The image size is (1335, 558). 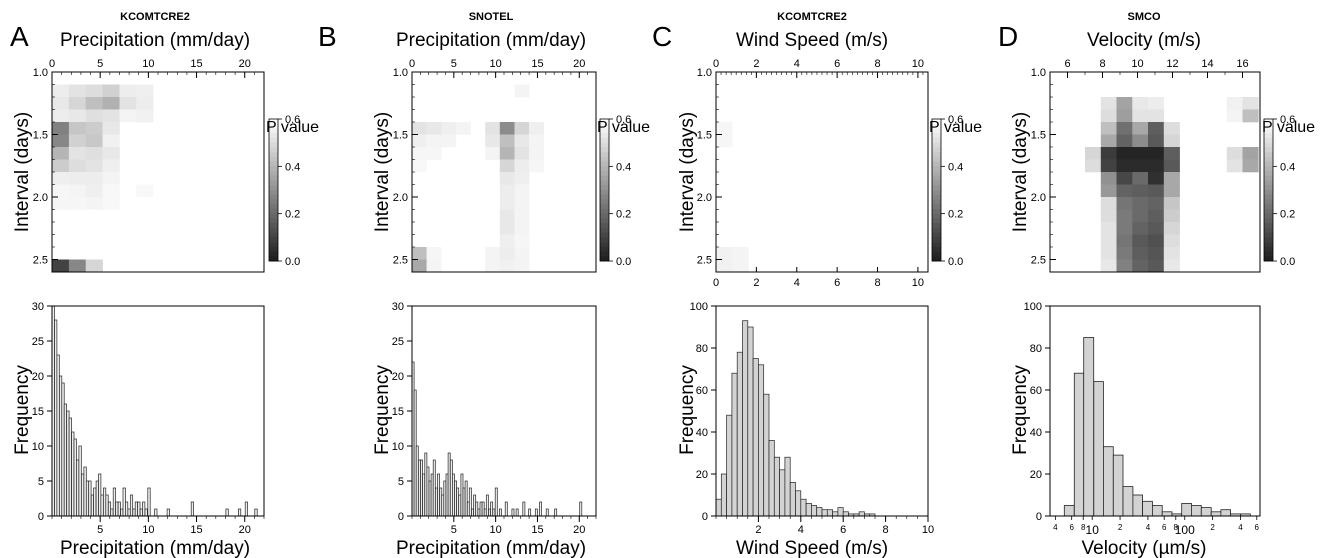 What do you see at coordinates (292, 215) in the screenshot?
I see `colorbar-tick-label: 0.2` at bounding box center [292, 215].